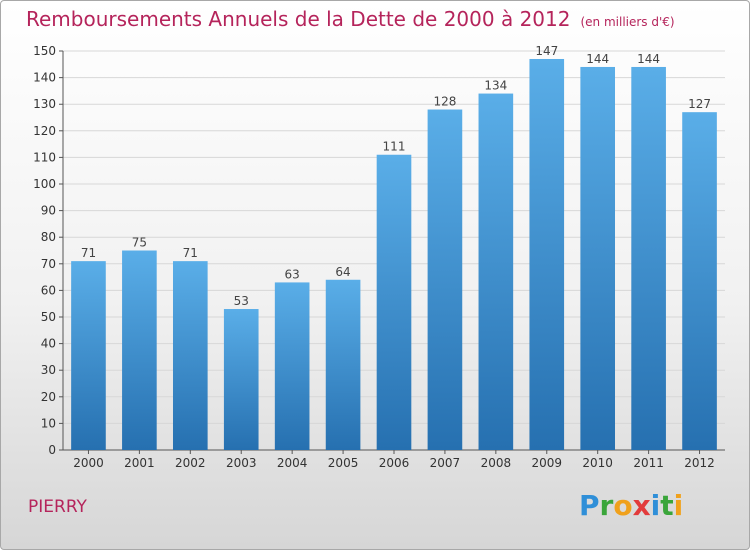 This screenshot has height=550, width=750. What do you see at coordinates (139, 463) in the screenshot?
I see `x-tick-label-2001: 2001` at bounding box center [139, 463].